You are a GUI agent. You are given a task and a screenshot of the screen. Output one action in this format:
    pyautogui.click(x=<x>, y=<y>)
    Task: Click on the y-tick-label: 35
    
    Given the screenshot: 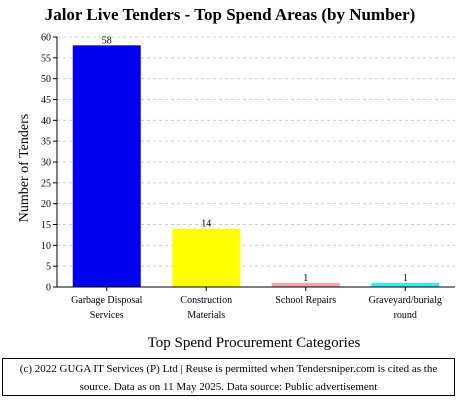 What is the action you would take?
    pyautogui.click(x=46, y=142)
    